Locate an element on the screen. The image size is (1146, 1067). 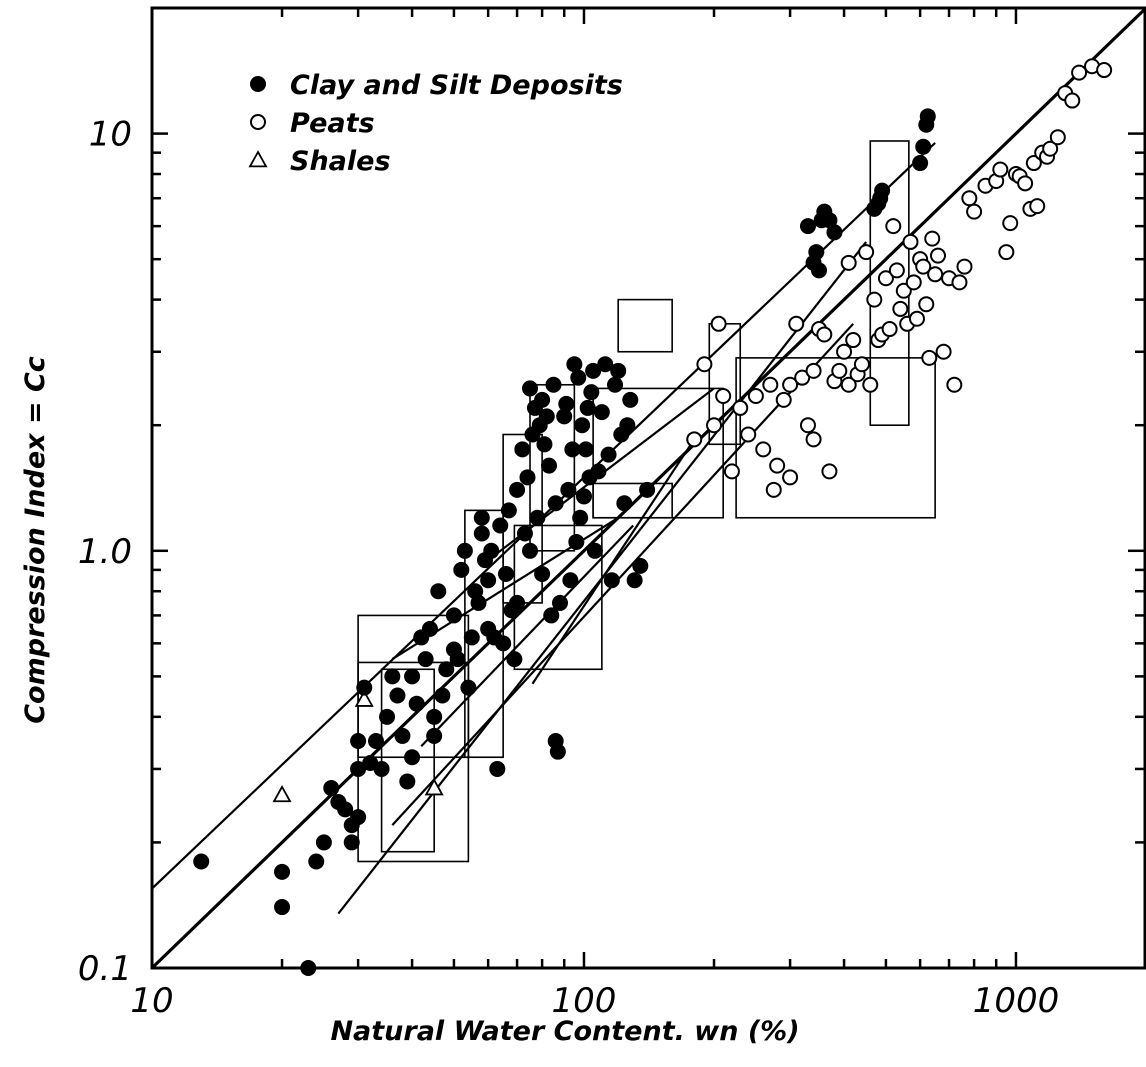
legend-marker-shales is located at coordinates (258, 159).